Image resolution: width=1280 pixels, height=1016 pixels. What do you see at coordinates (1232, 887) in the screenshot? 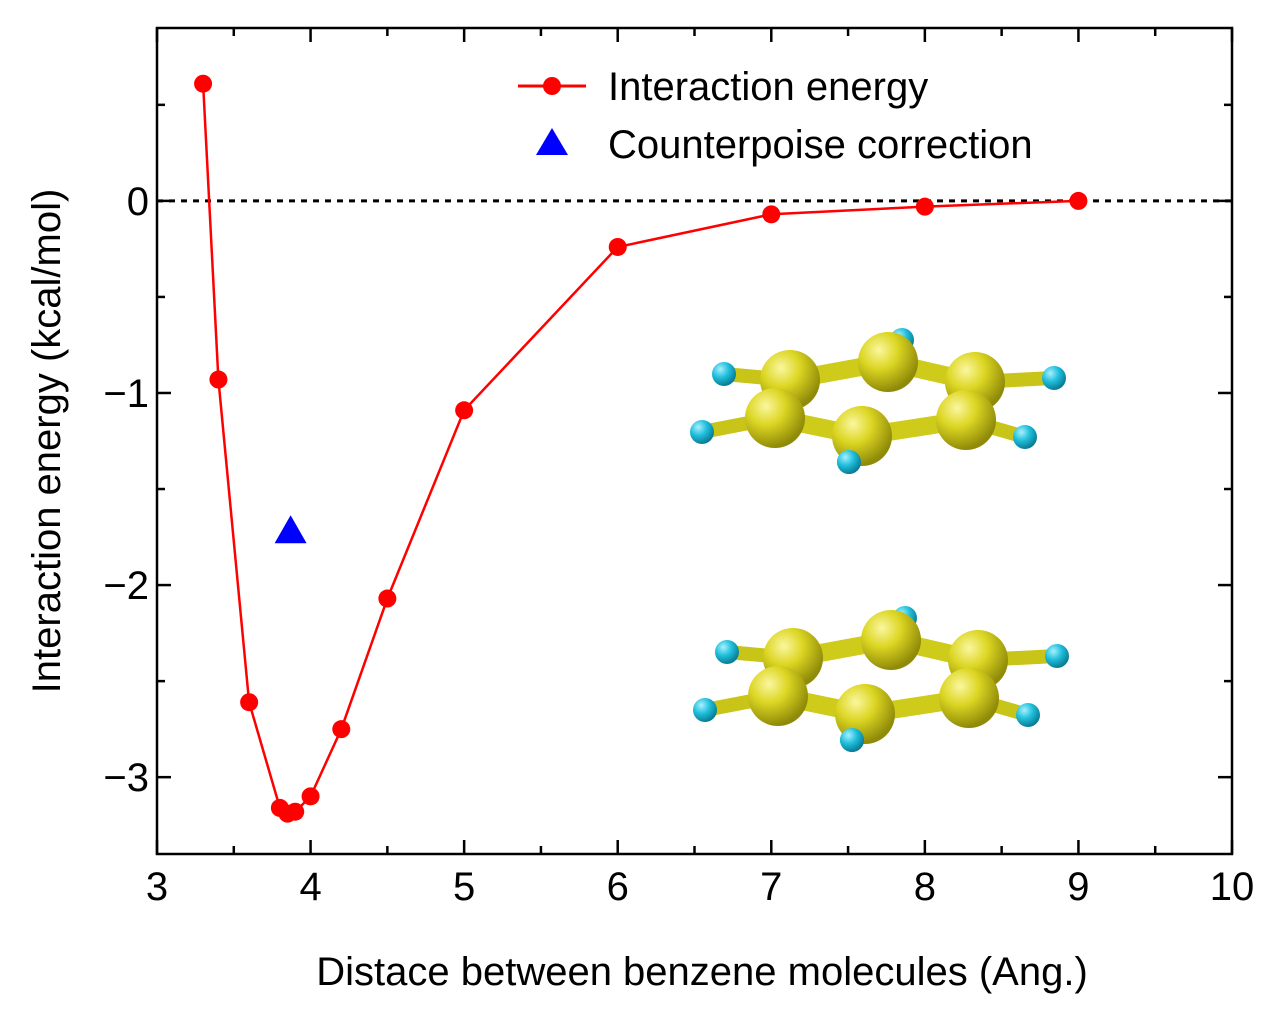
I see `x-tick-label: 10` at bounding box center [1232, 887].